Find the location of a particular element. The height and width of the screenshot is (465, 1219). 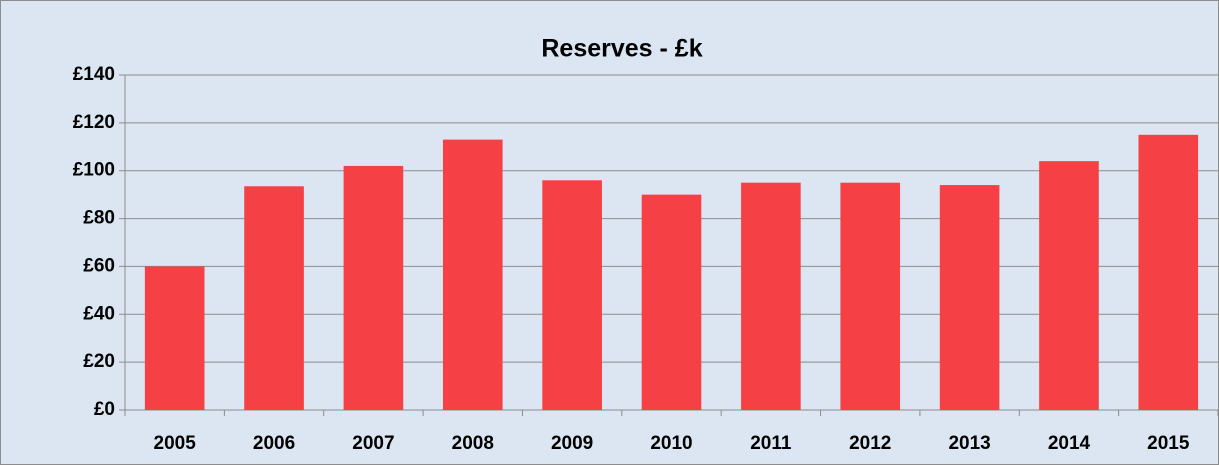

x-tick-label: 2008 is located at coordinates (473, 443).